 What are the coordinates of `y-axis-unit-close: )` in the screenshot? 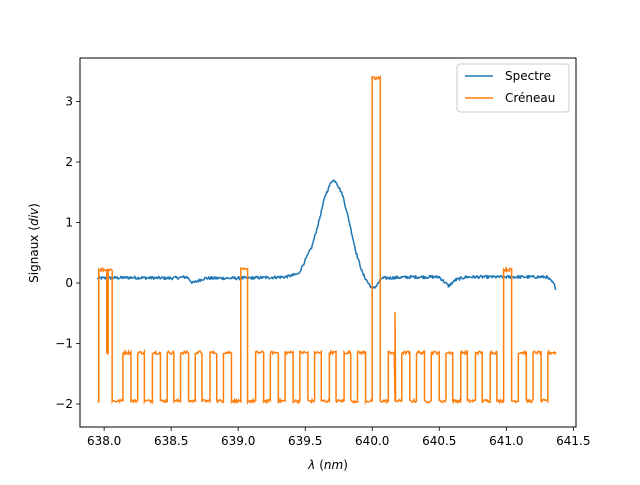 It's located at (34, 205).